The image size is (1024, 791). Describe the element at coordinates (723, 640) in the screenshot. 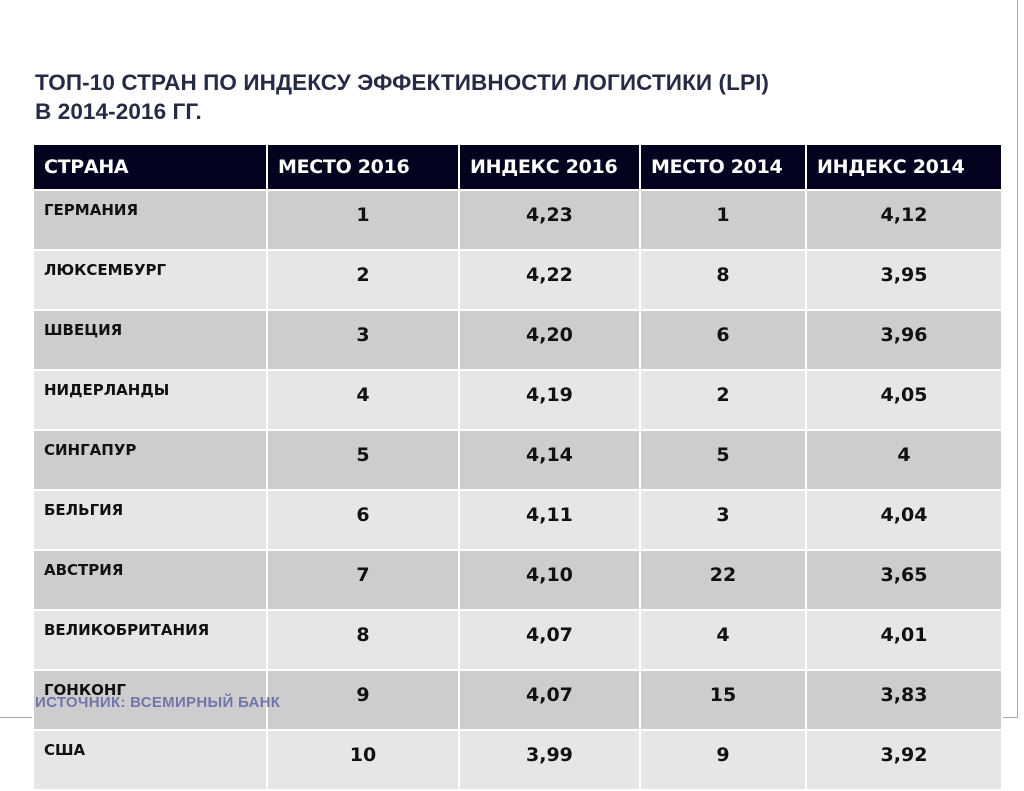

I see `cell-rank-2014: 4` at that location.